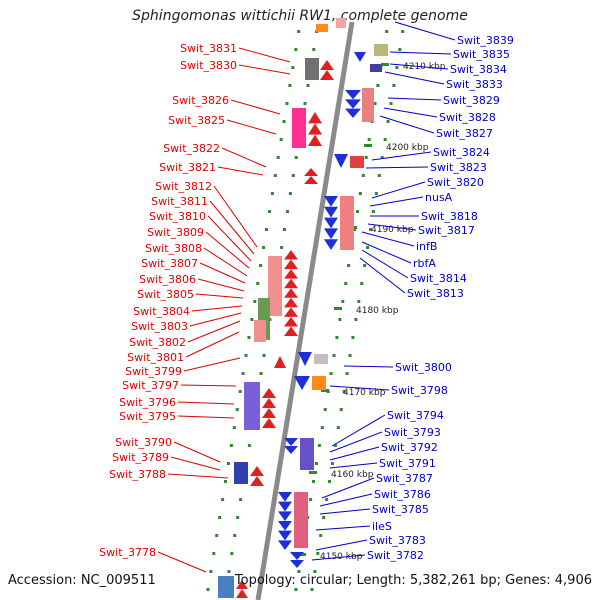 Image resolution: width=600 pixels, height=600 pixels. What do you see at coordinates (400, 509) in the screenshot?
I see `gene-label-right: Swit_3785` at bounding box center [400, 509].